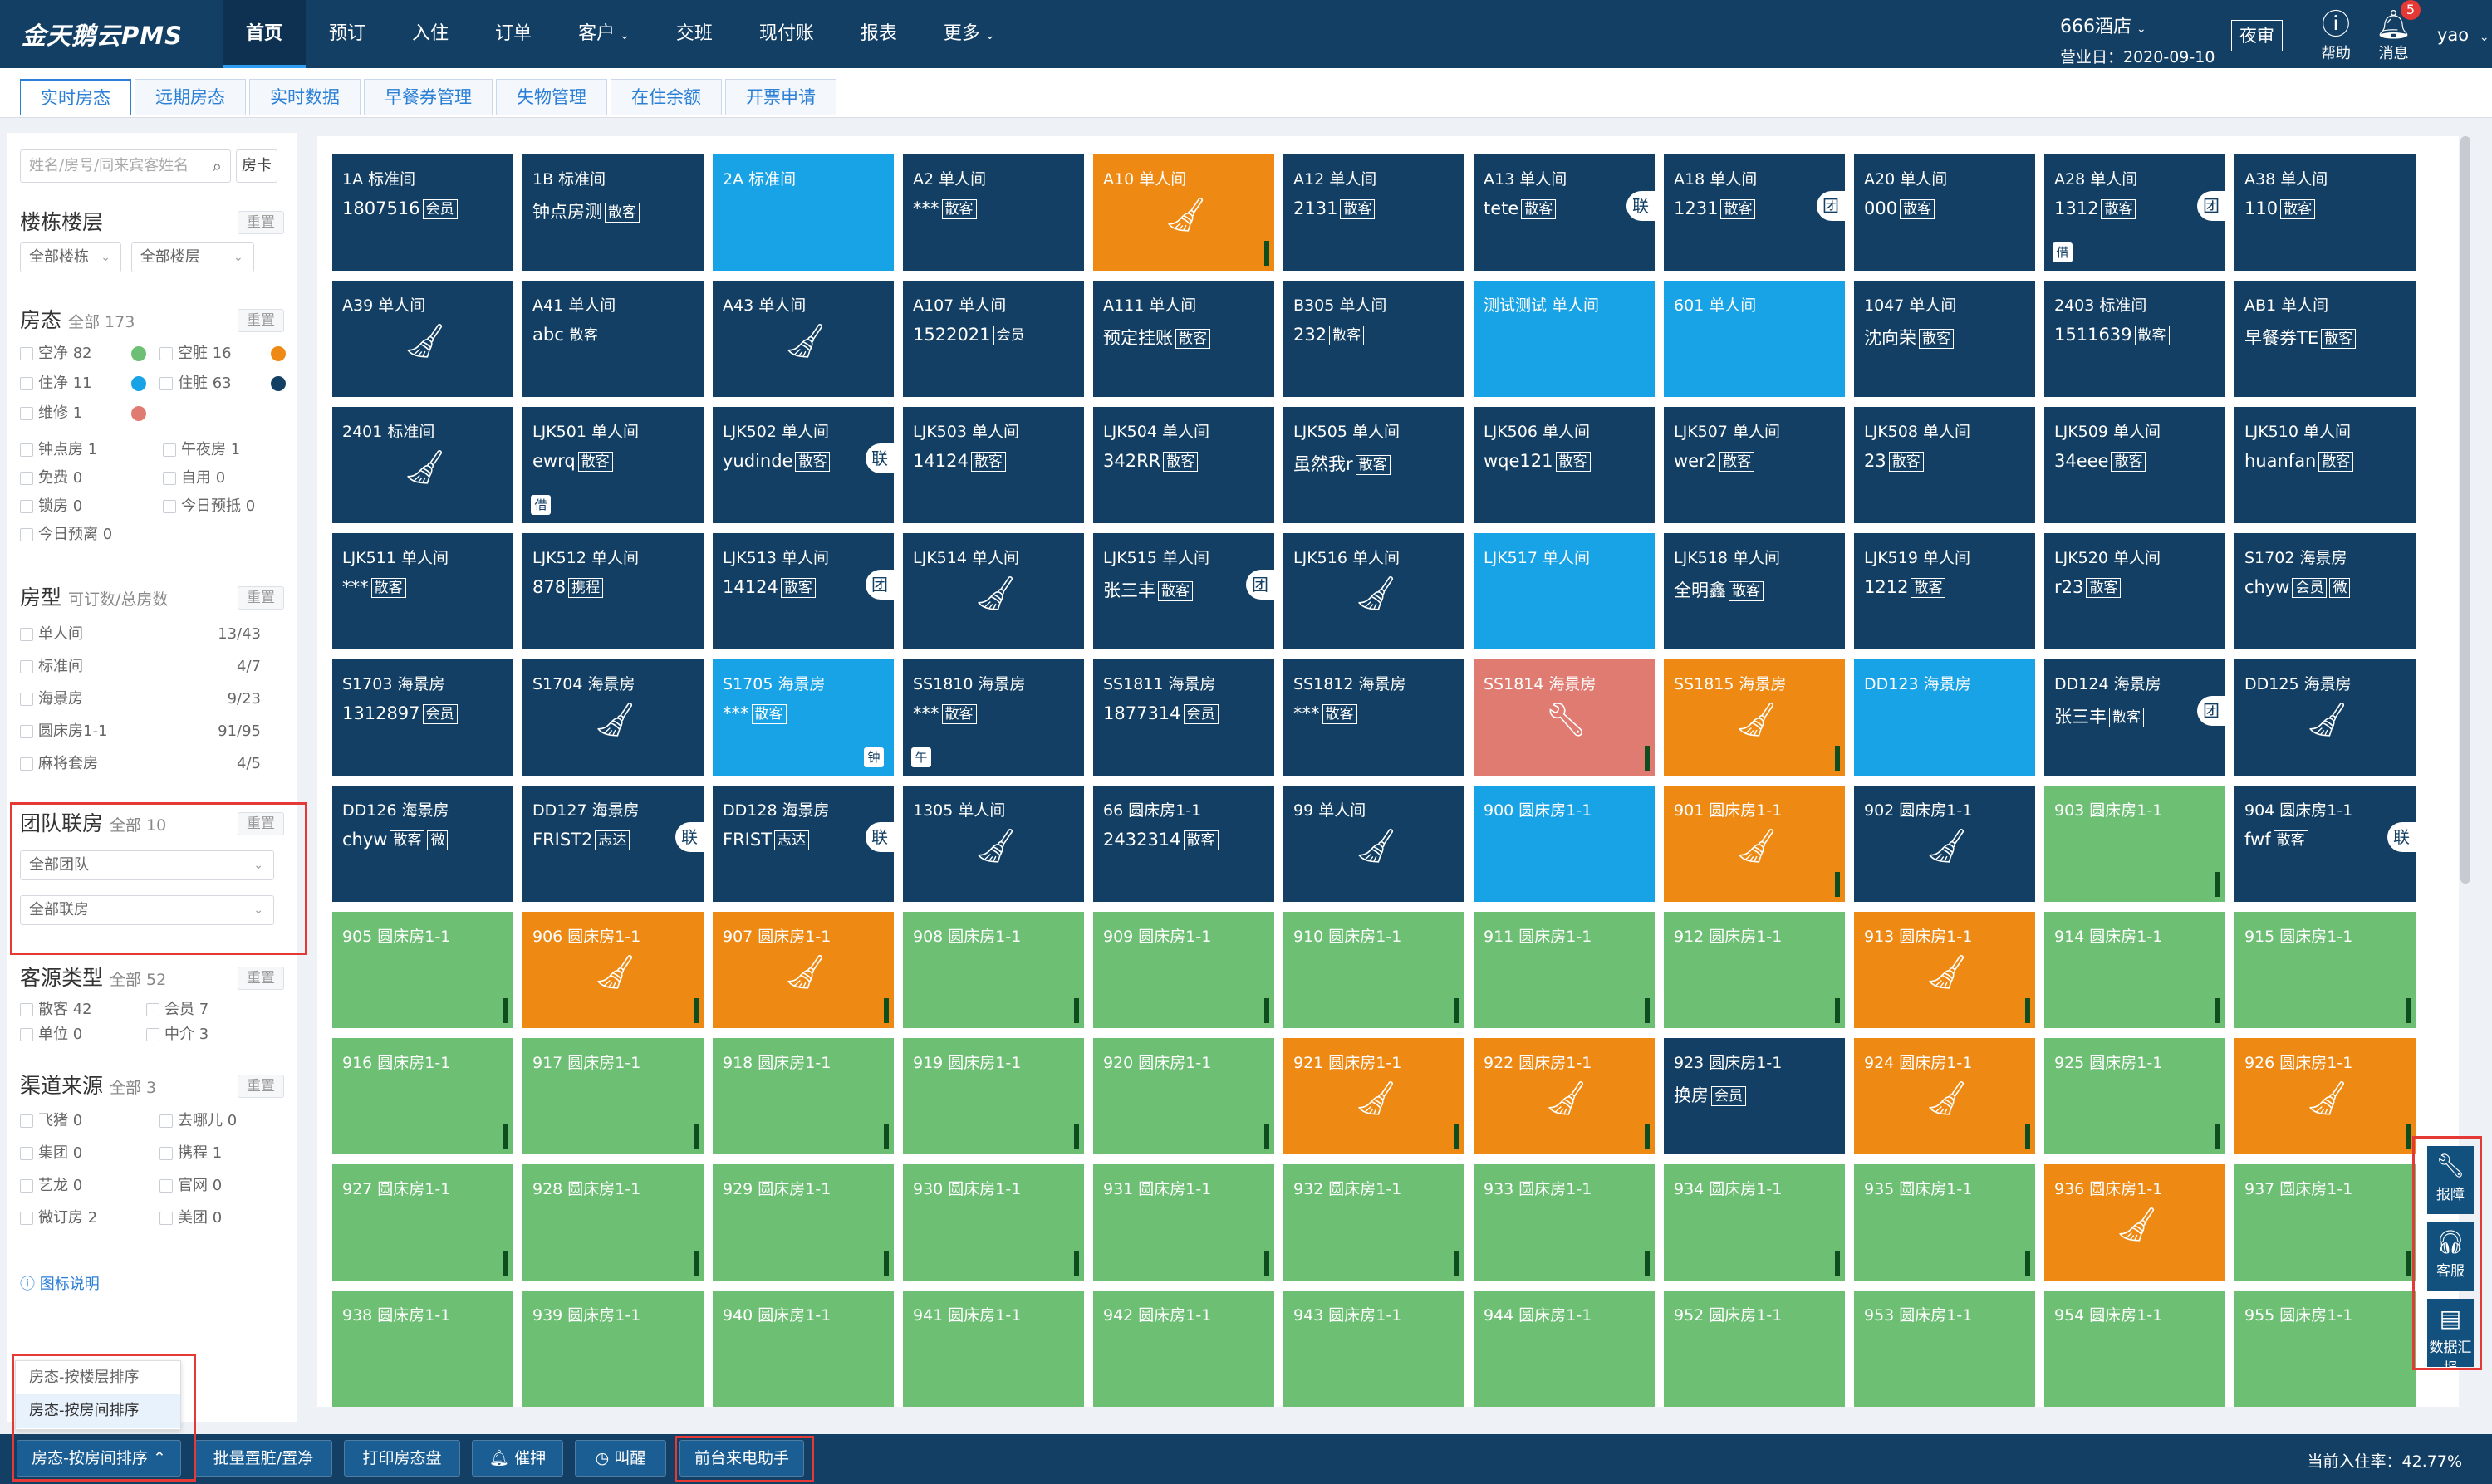 The height and width of the screenshot is (1484, 2492). I want to click on room-card: LJK510 单人间 huanfan 散客, so click(2325, 465).